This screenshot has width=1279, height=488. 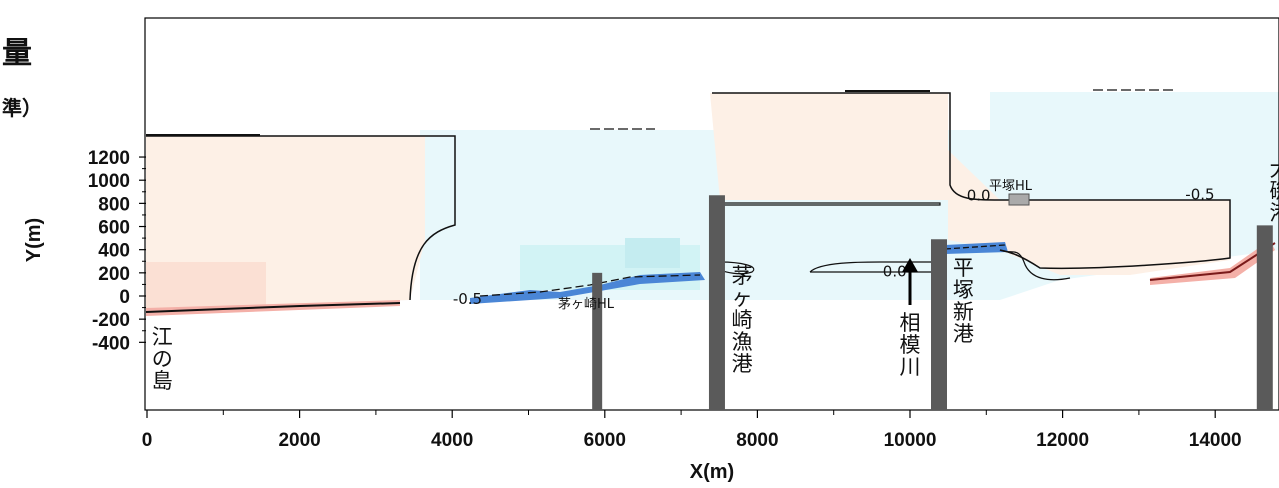 What do you see at coordinates (716, 302) in the screenshot?
I see `structure-茅ヶ崎漁港` at bounding box center [716, 302].